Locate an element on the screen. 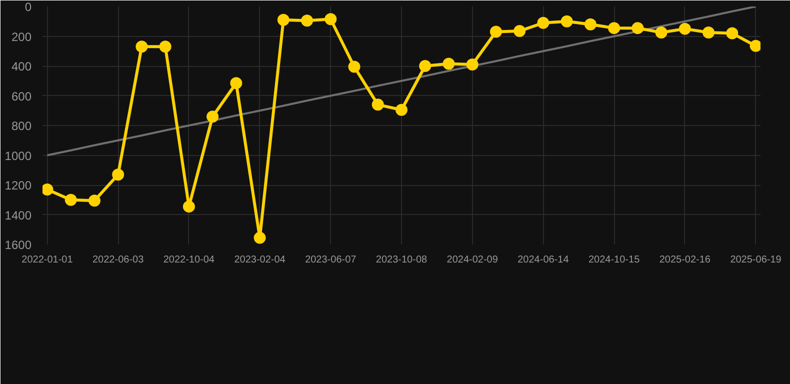 The height and width of the screenshot is (384, 790). x-tick-label: 2023-06-07 is located at coordinates (331, 260).